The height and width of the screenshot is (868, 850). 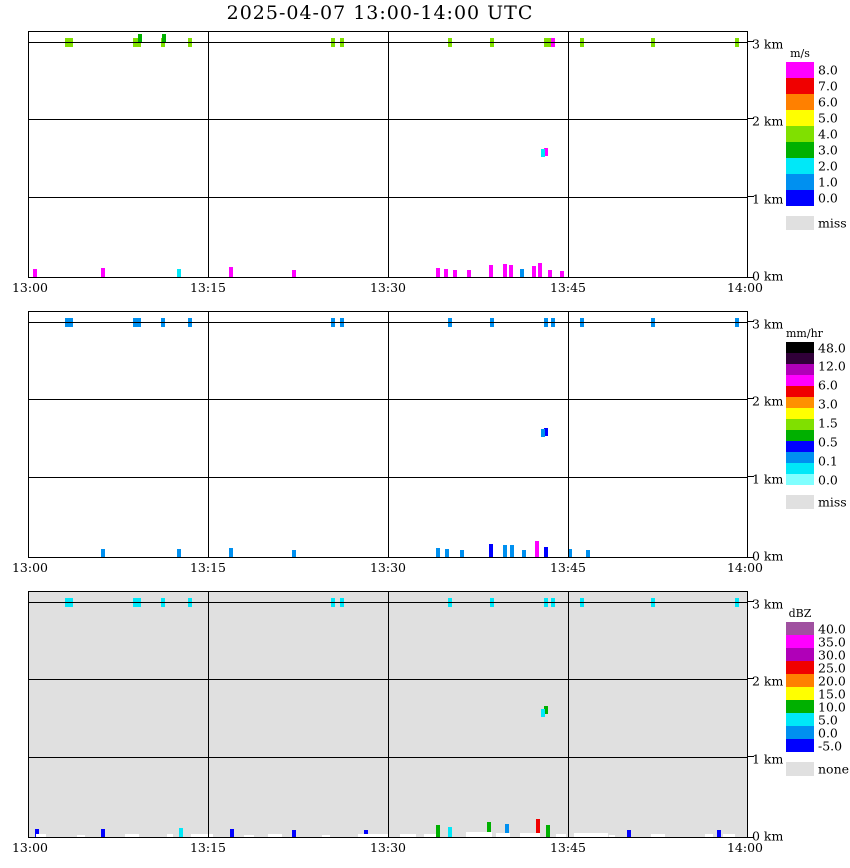 What do you see at coordinates (828, 118) in the screenshot?
I see `fall-velocity-colorbar-tick-label: 5.0` at bounding box center [828, 118].